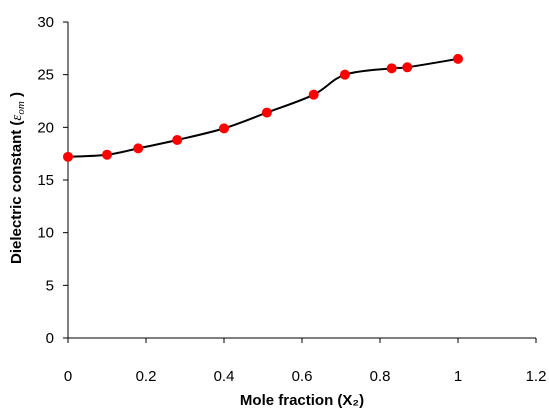 The image size is (549, 410). Describe the element at coordinates (224, 376) in the screenshot. I see `x-tick-label: 0.4` at that location.